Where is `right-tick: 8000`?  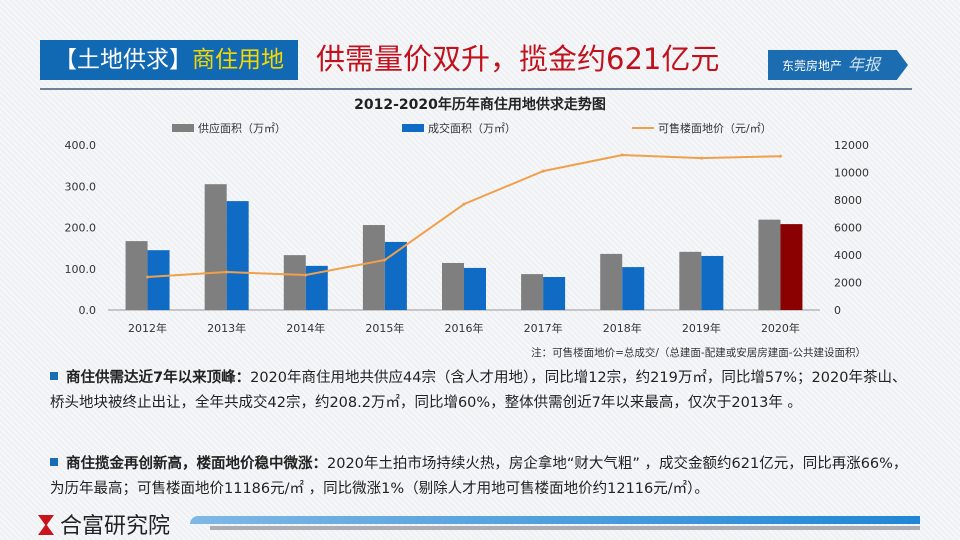
right-tick: 8000 is located at coordinates (848, 200).